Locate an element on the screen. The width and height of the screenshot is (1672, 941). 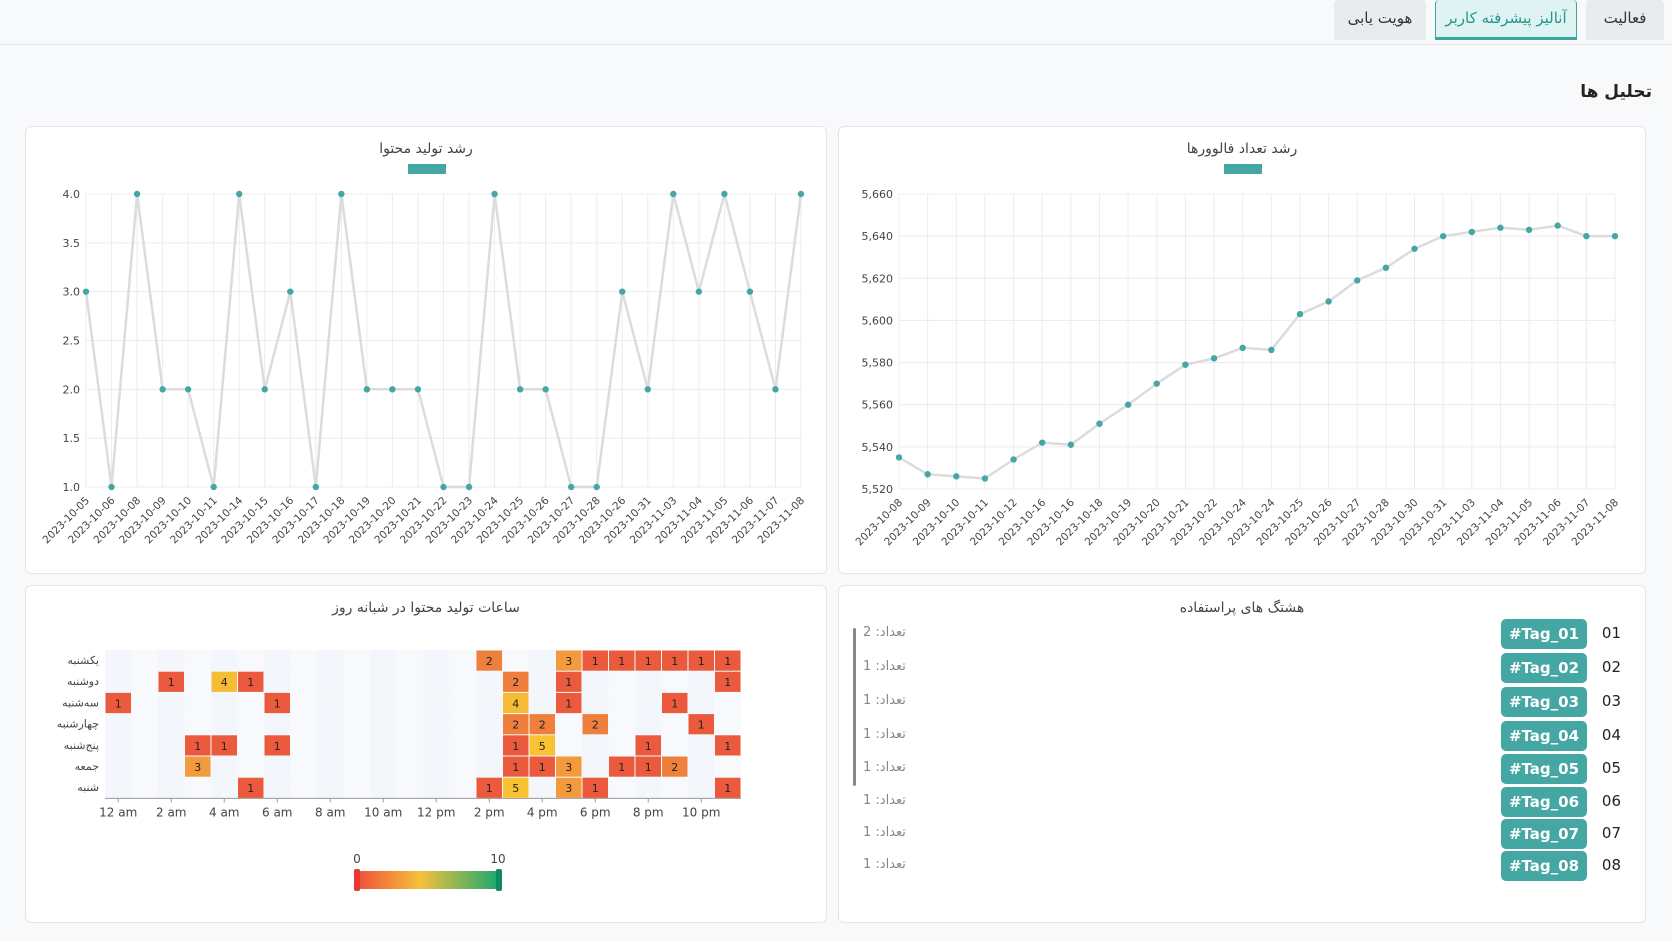
hashtag-badge: #Tag_06 is located at coordinates (1544, 802).